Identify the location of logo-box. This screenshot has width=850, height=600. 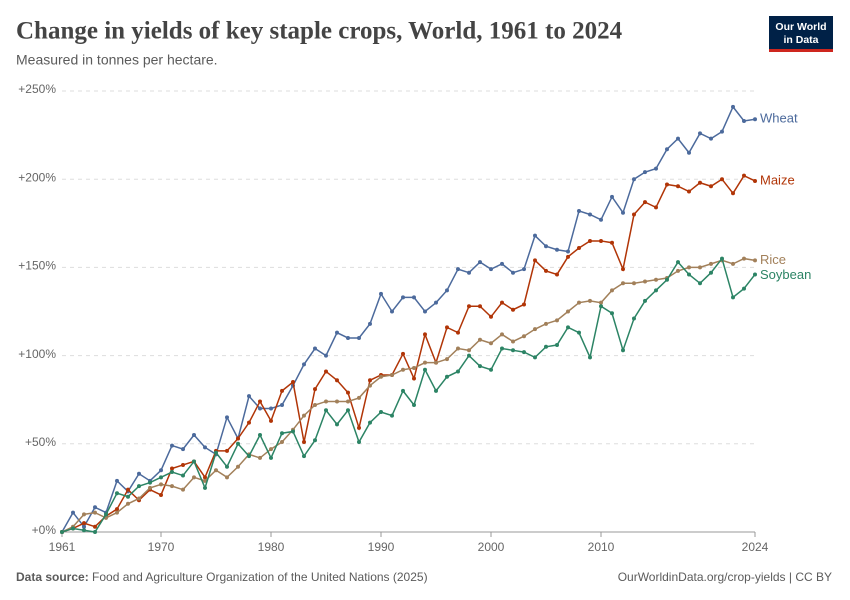
(801, 33).